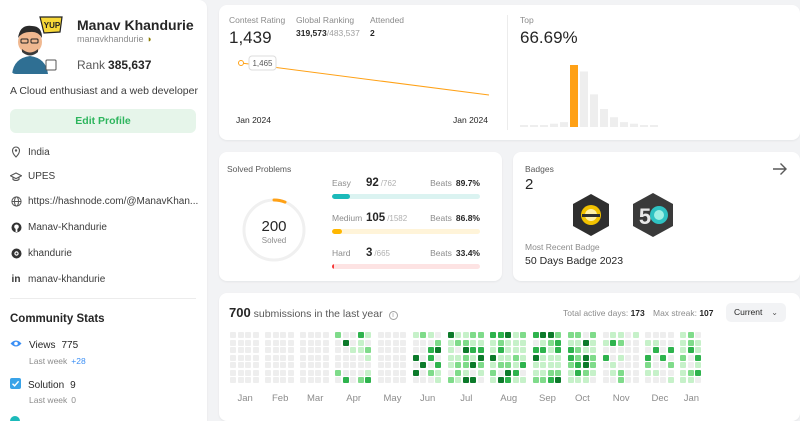  Describe the element at coordinates (58, 279) in the screenshot. I see `linkedin-row: in manav-khandurie` at that location.